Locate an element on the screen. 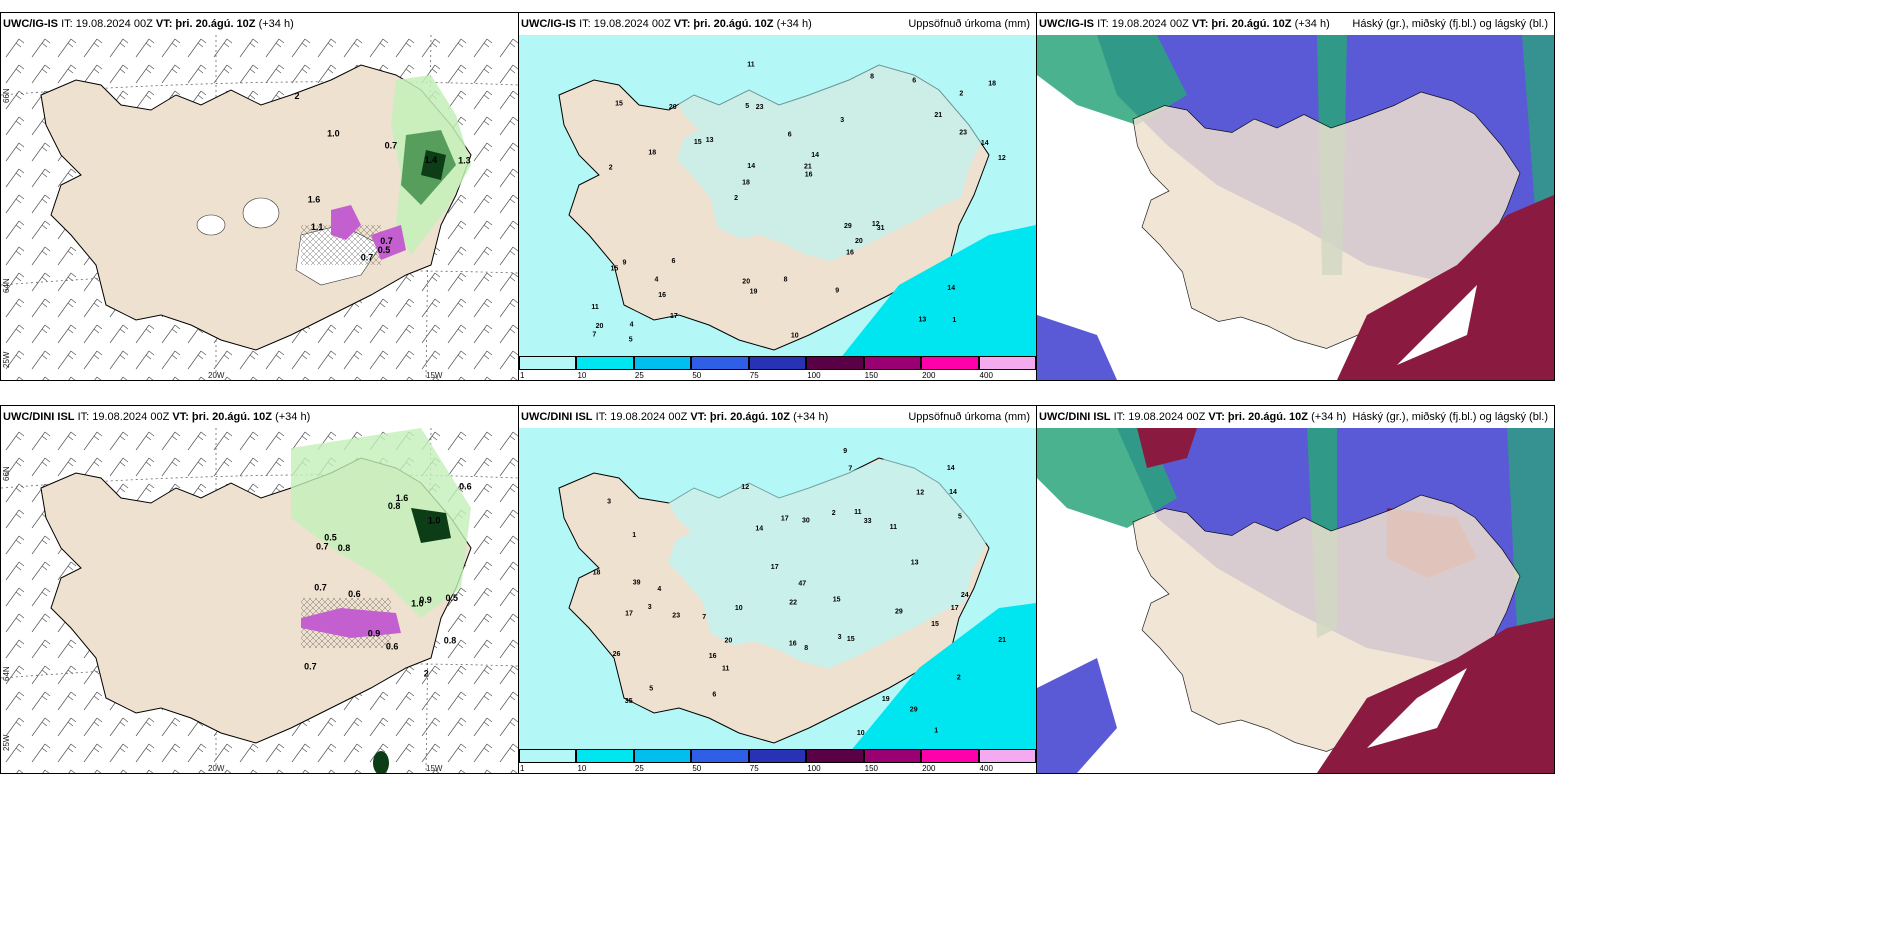 The image size is (1900, 950). precip-value-label: 2 is located at coordinates (834, 513).